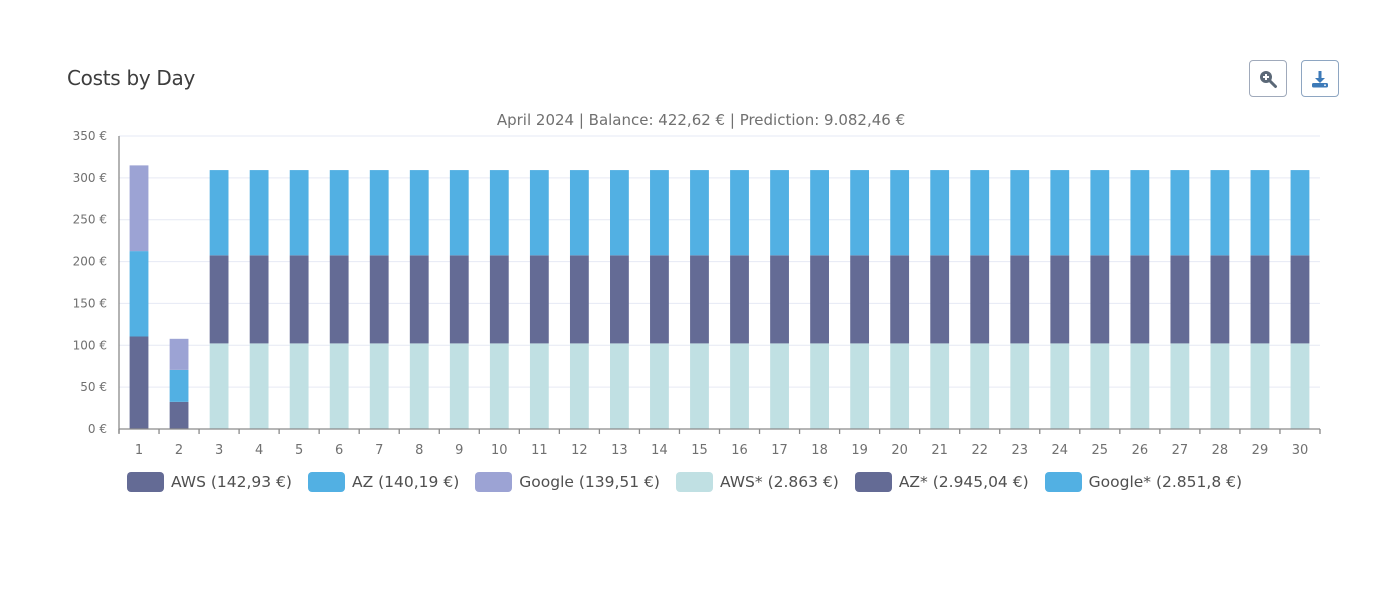 The image size is (1390, 590). Describe the element at coordinates (1143, 482) in the screenshot. I see `legend-item: Google* (2.851,8 €)` at that location.